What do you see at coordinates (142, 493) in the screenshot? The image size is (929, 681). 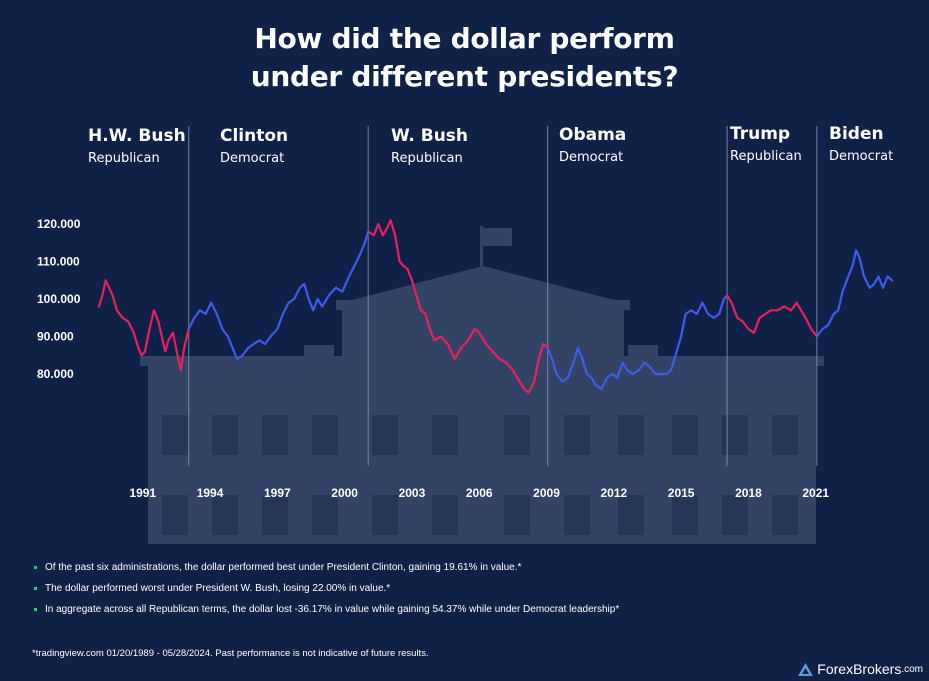 I see `x-tick-label: 1991` at bounding box center [142, 493].